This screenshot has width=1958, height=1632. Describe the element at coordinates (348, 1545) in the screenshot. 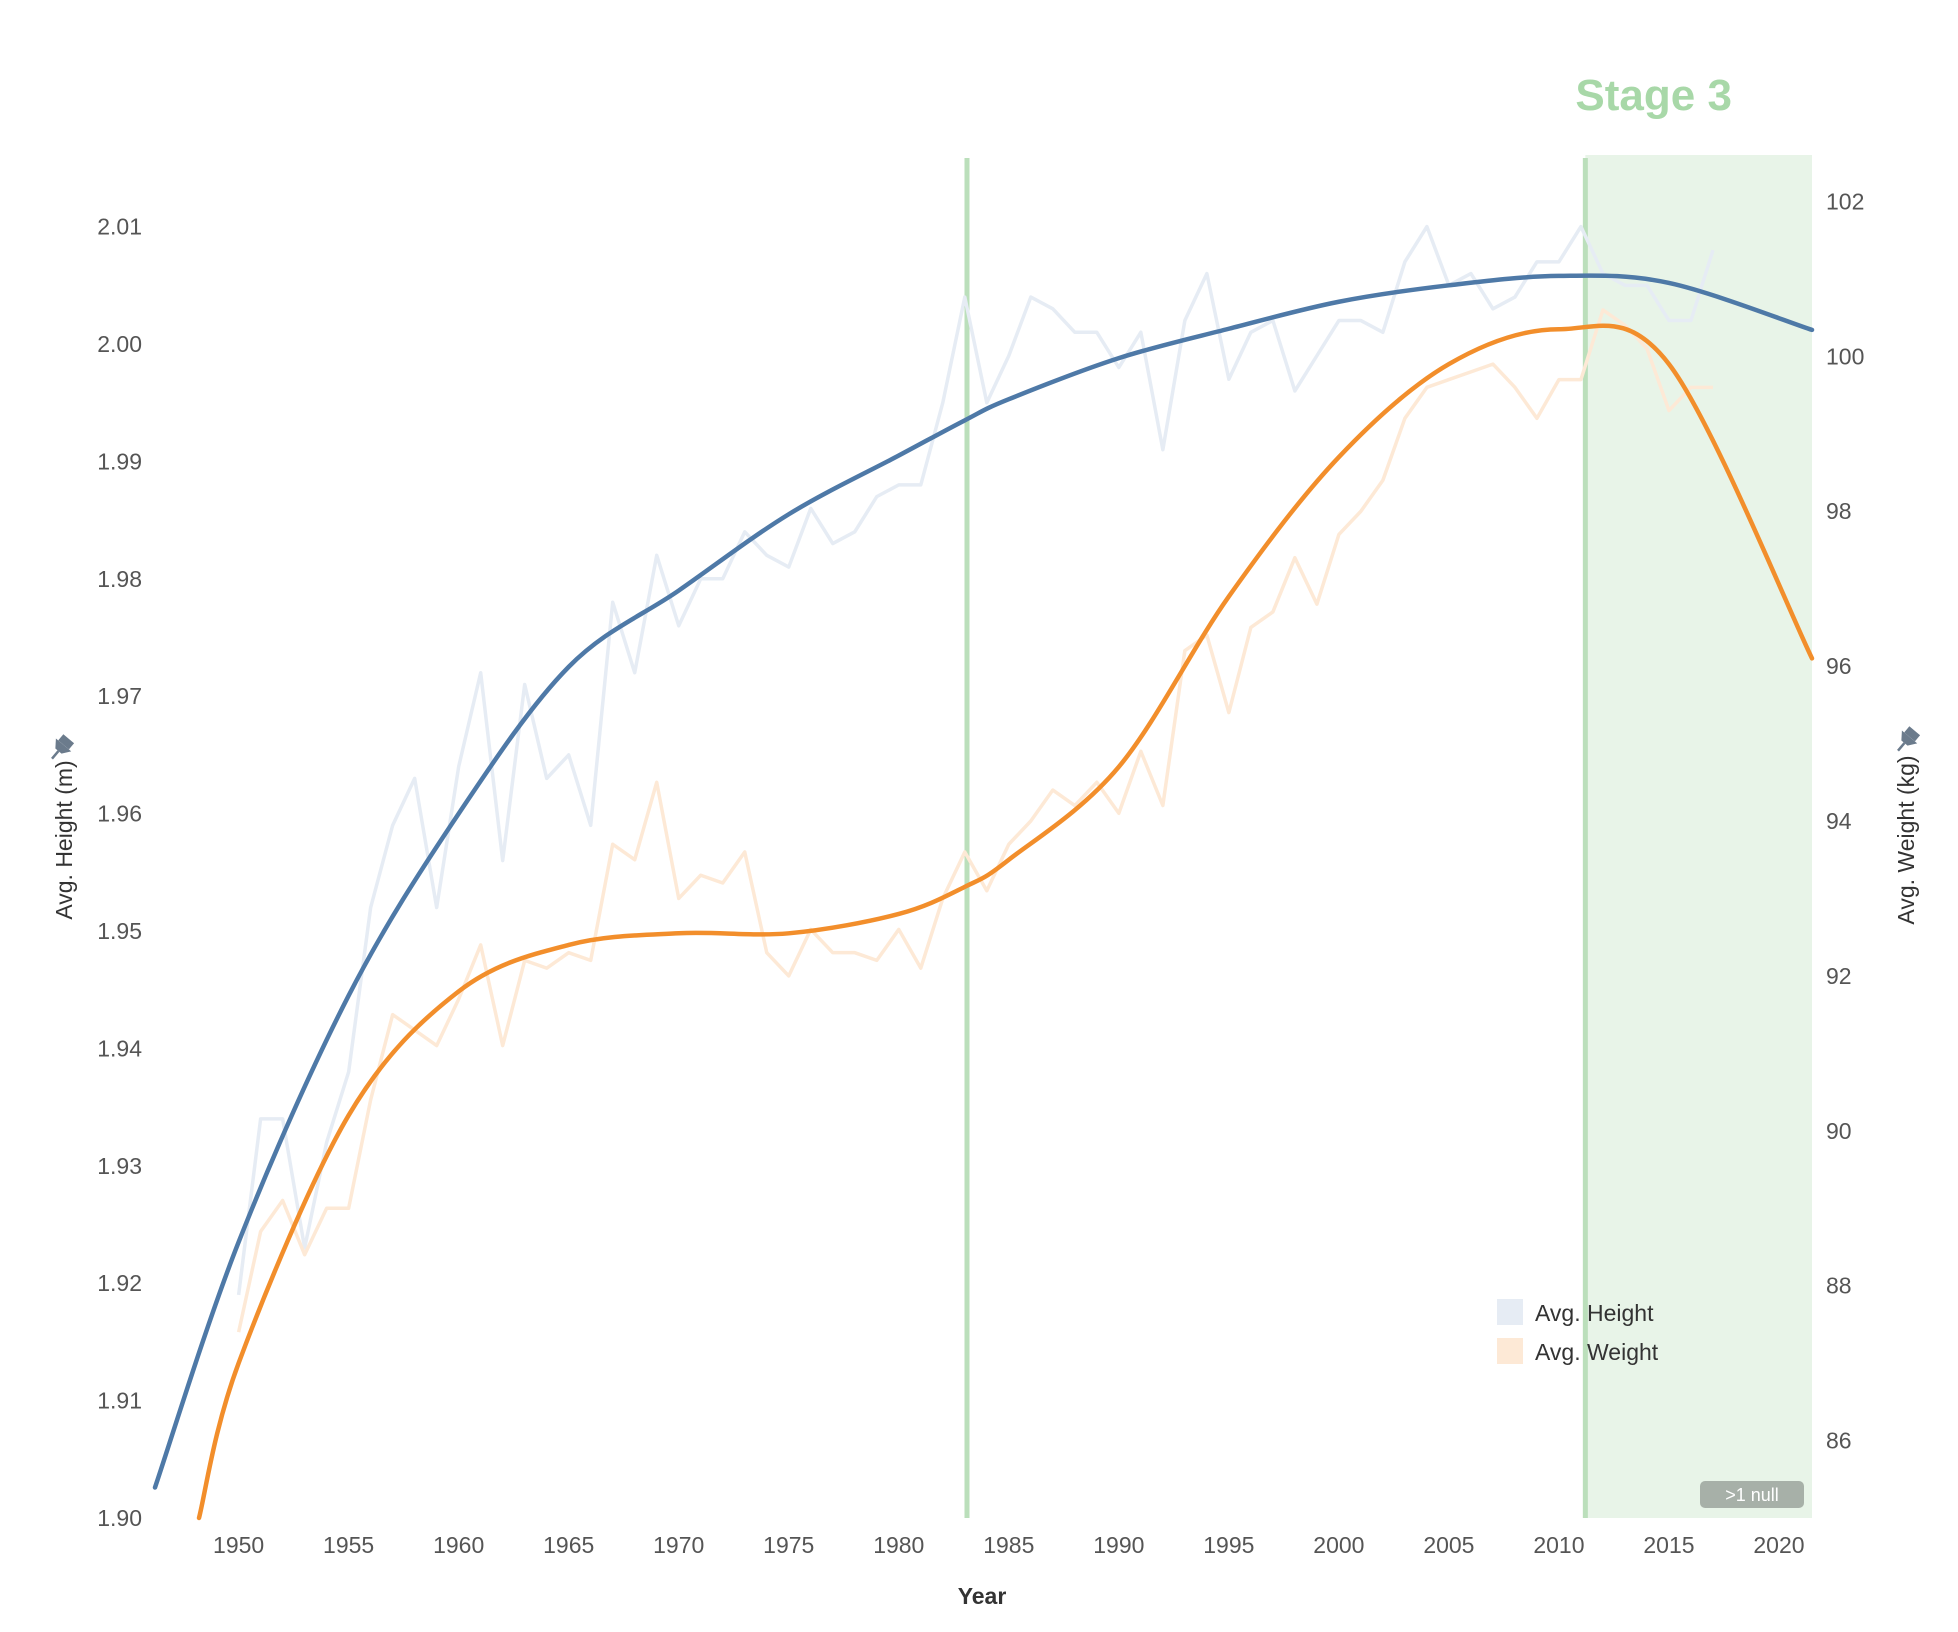

I see `x-tick-label: 1955` at that location.